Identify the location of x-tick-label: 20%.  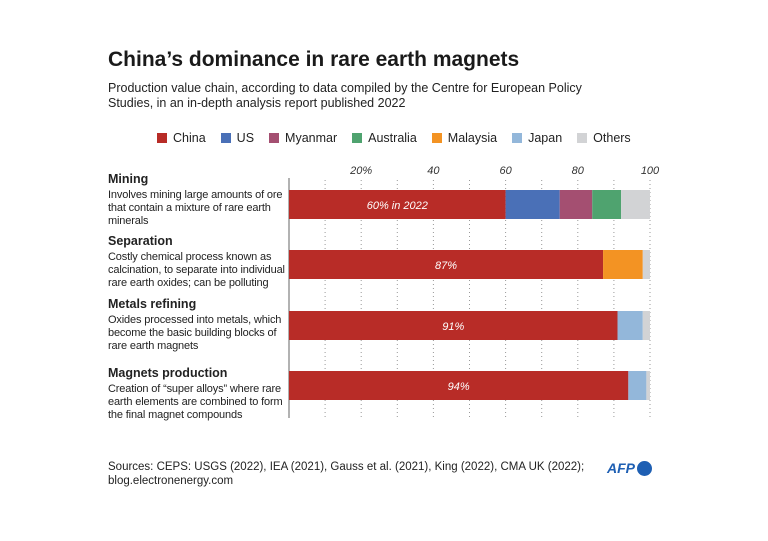
(360, 171).